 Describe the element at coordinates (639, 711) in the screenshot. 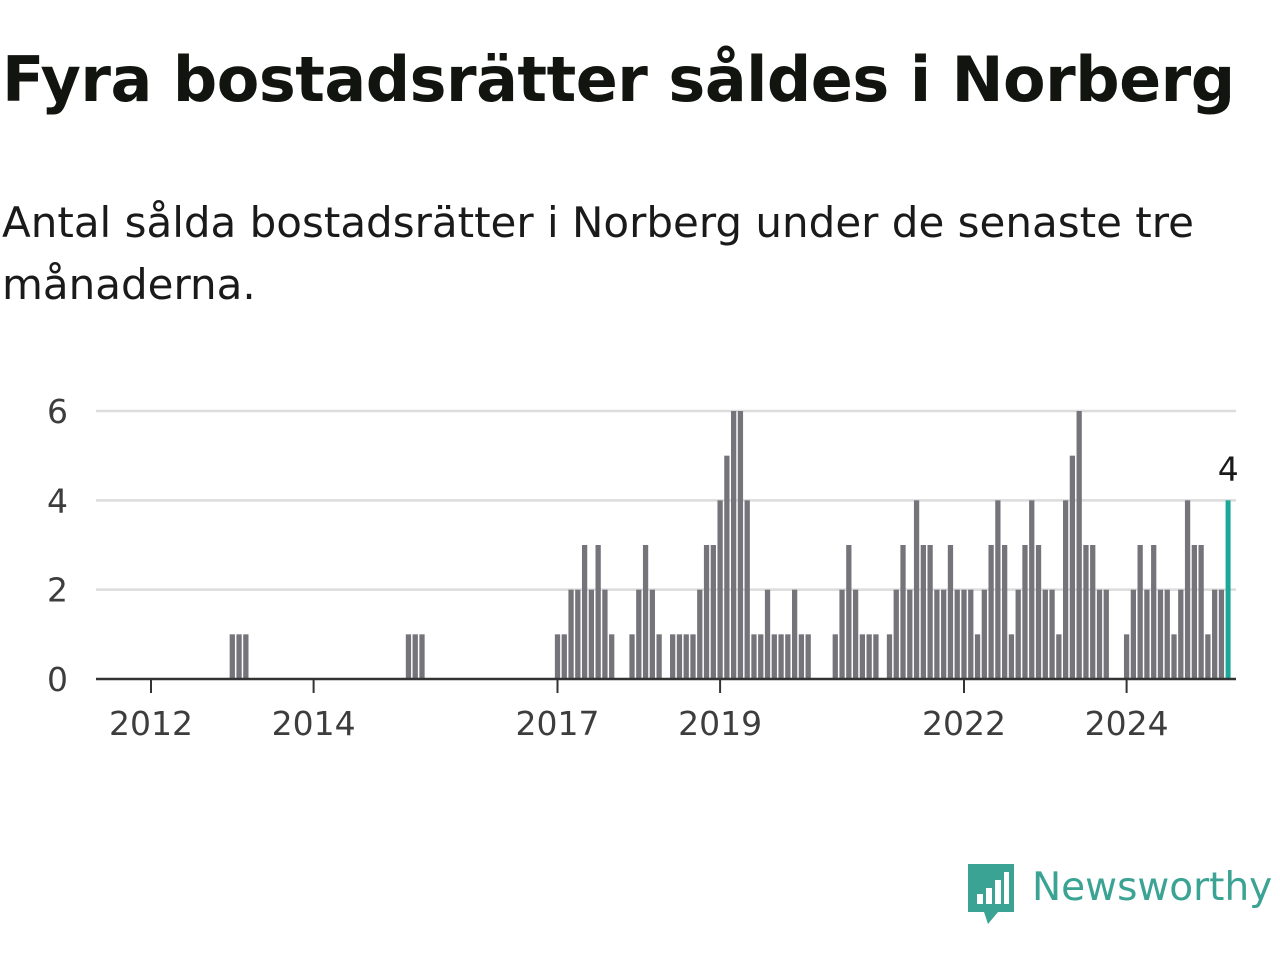

I see `x-axis: 2012 2014 2017 2019 2022 2024` at that location.